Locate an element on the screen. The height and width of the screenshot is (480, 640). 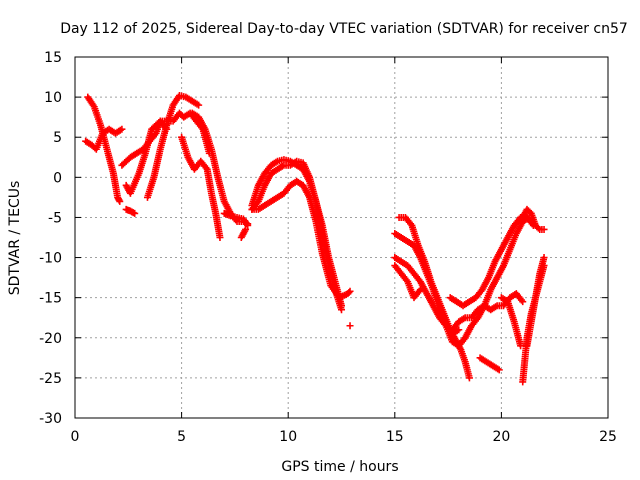
x-tick-label: 25 is located at coordinates (608, 437).